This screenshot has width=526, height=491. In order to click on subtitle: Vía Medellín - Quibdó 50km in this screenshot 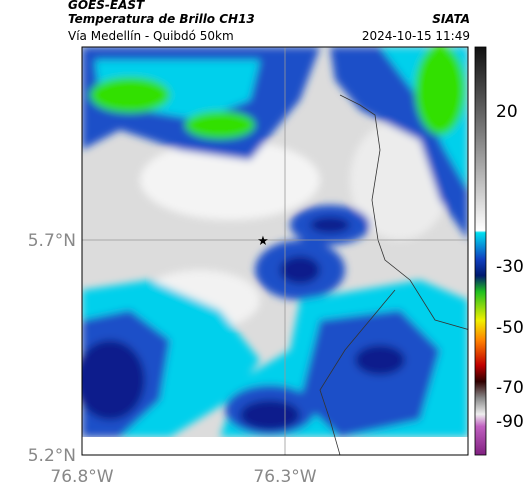, I will do `click(151, 36)`.